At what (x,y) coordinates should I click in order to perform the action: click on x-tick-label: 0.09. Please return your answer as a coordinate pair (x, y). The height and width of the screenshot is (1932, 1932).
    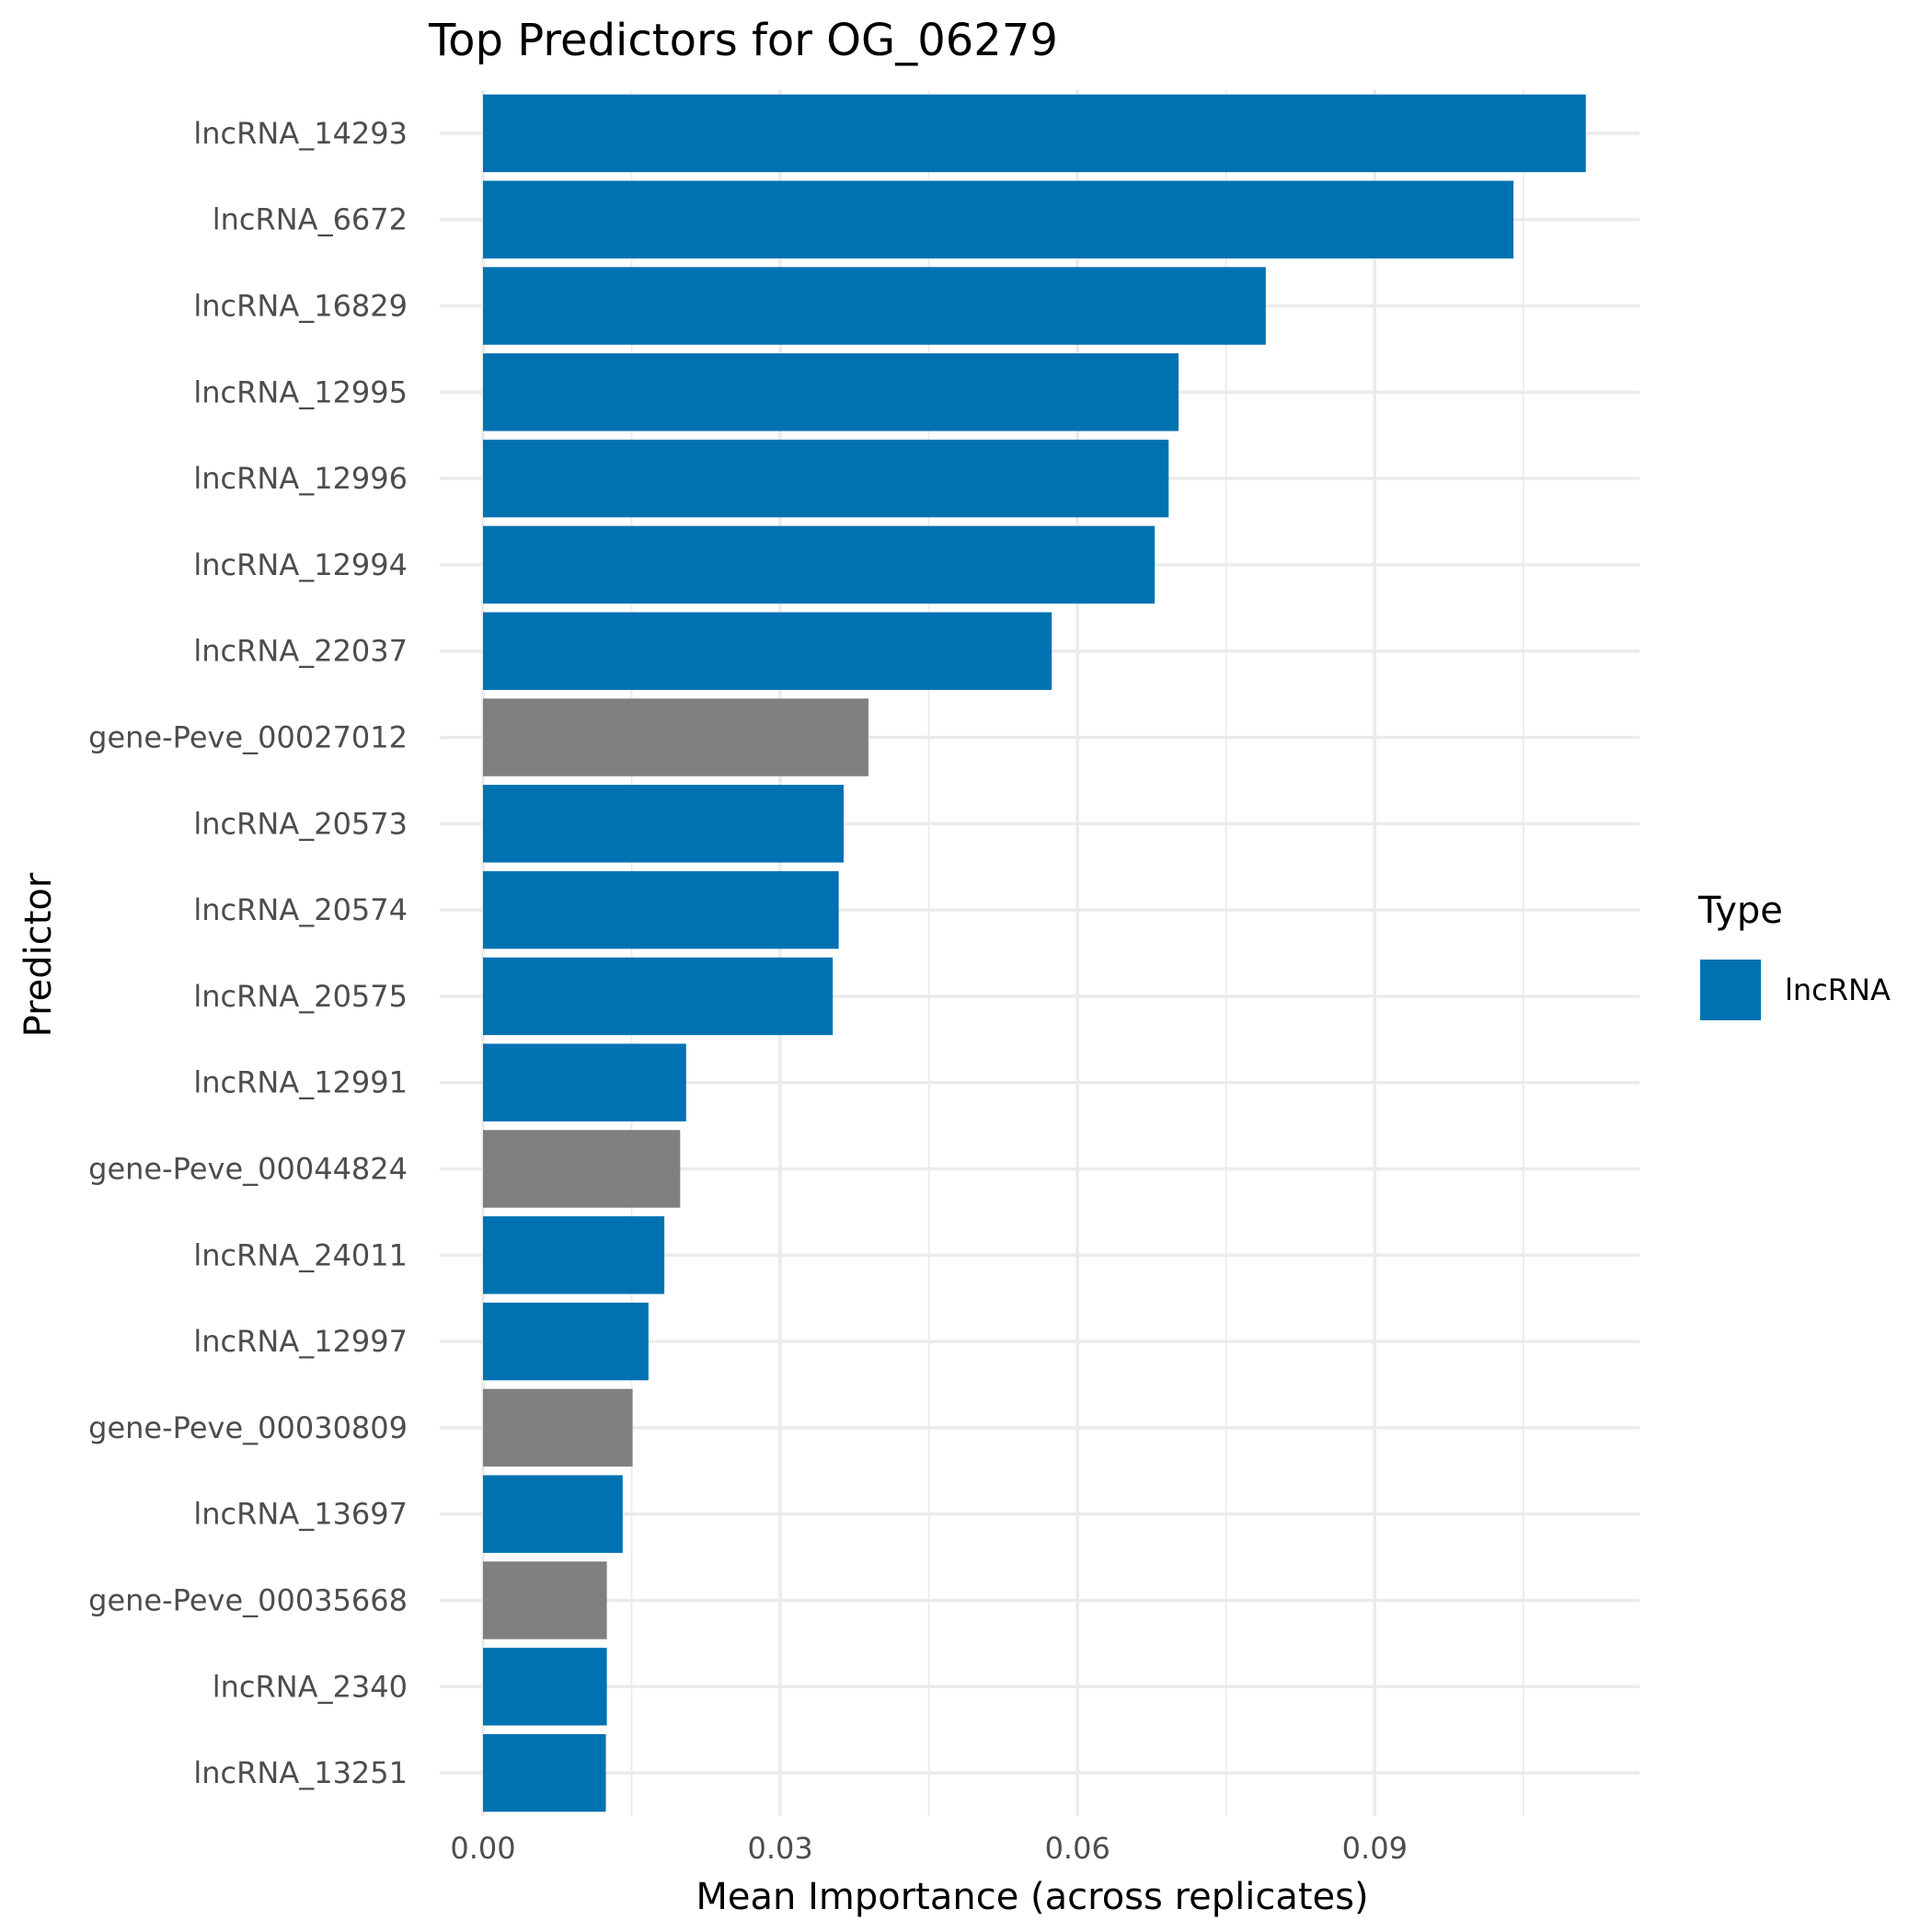
    Looking at the image, I should click on (1375, 1848).